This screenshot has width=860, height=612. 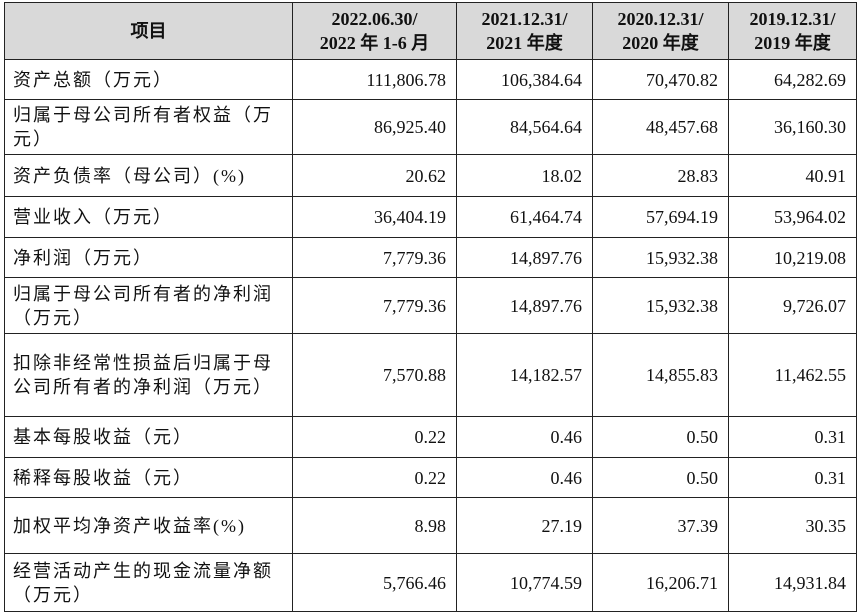 I want to click on row-label: 归属于母公司所有者的净利润（万元）, so click(x=148, y=305).